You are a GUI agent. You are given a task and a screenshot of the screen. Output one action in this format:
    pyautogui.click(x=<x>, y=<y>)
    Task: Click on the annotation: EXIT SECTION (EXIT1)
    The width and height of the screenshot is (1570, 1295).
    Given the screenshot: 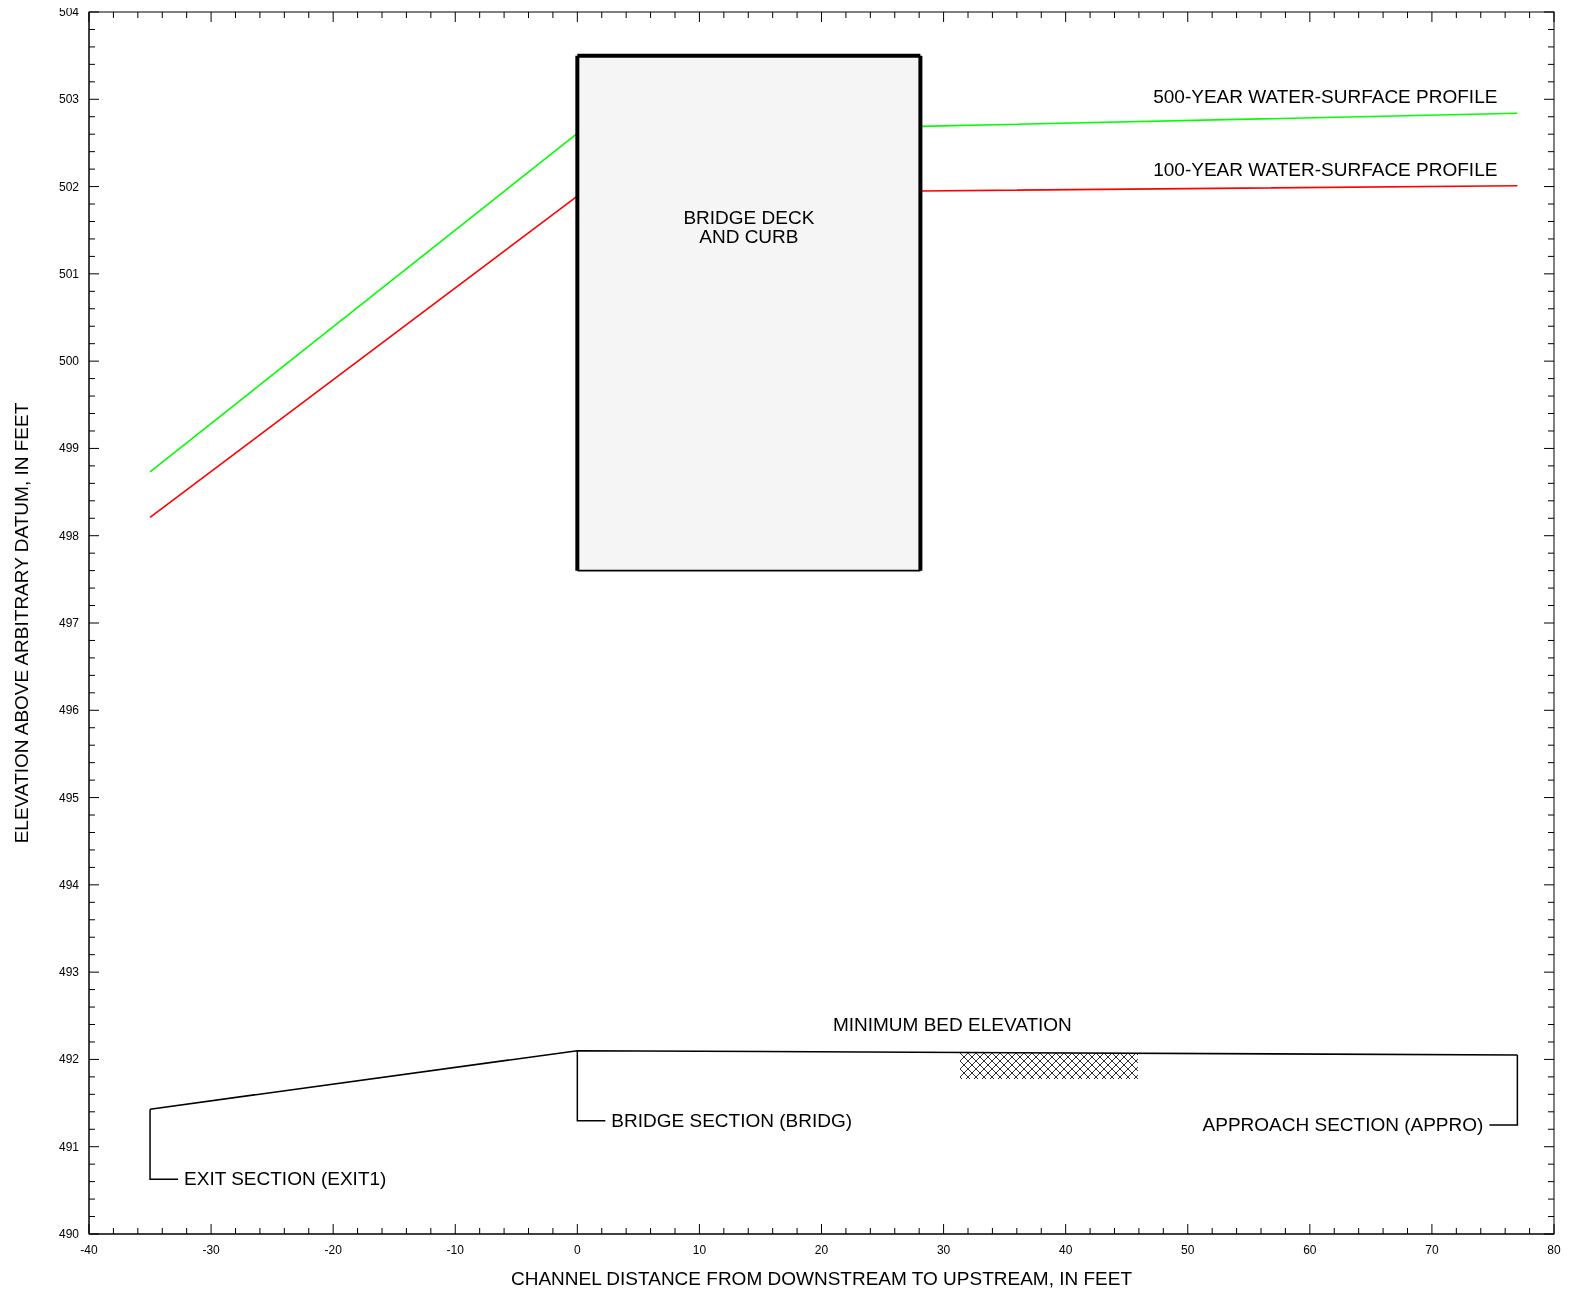 What is the action you would take?
    pyautogui.click(x=285, y=1179)
    